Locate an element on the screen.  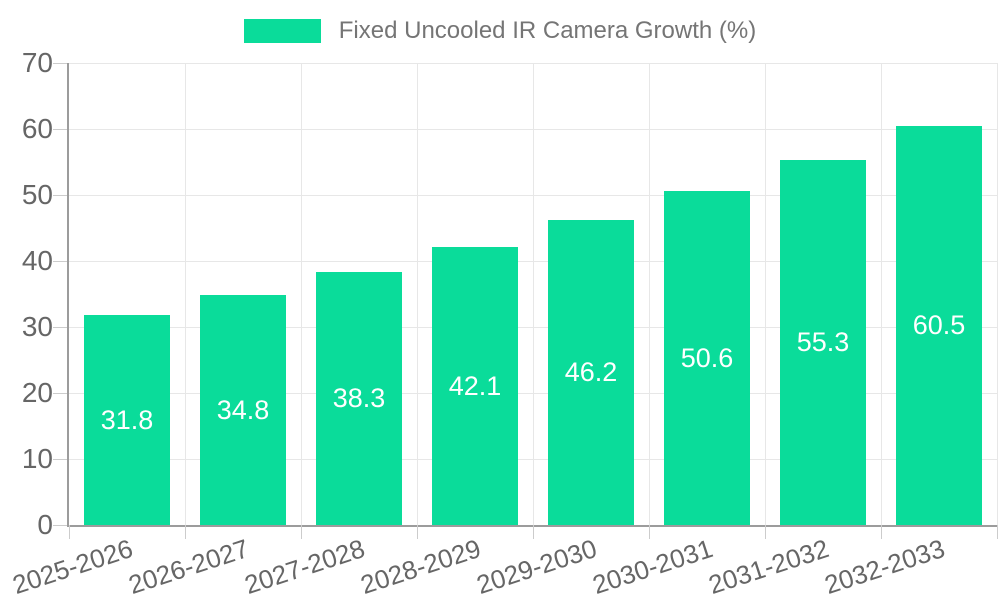
x-tick-label: 2027-2028 is located at coordinates (304, 566).